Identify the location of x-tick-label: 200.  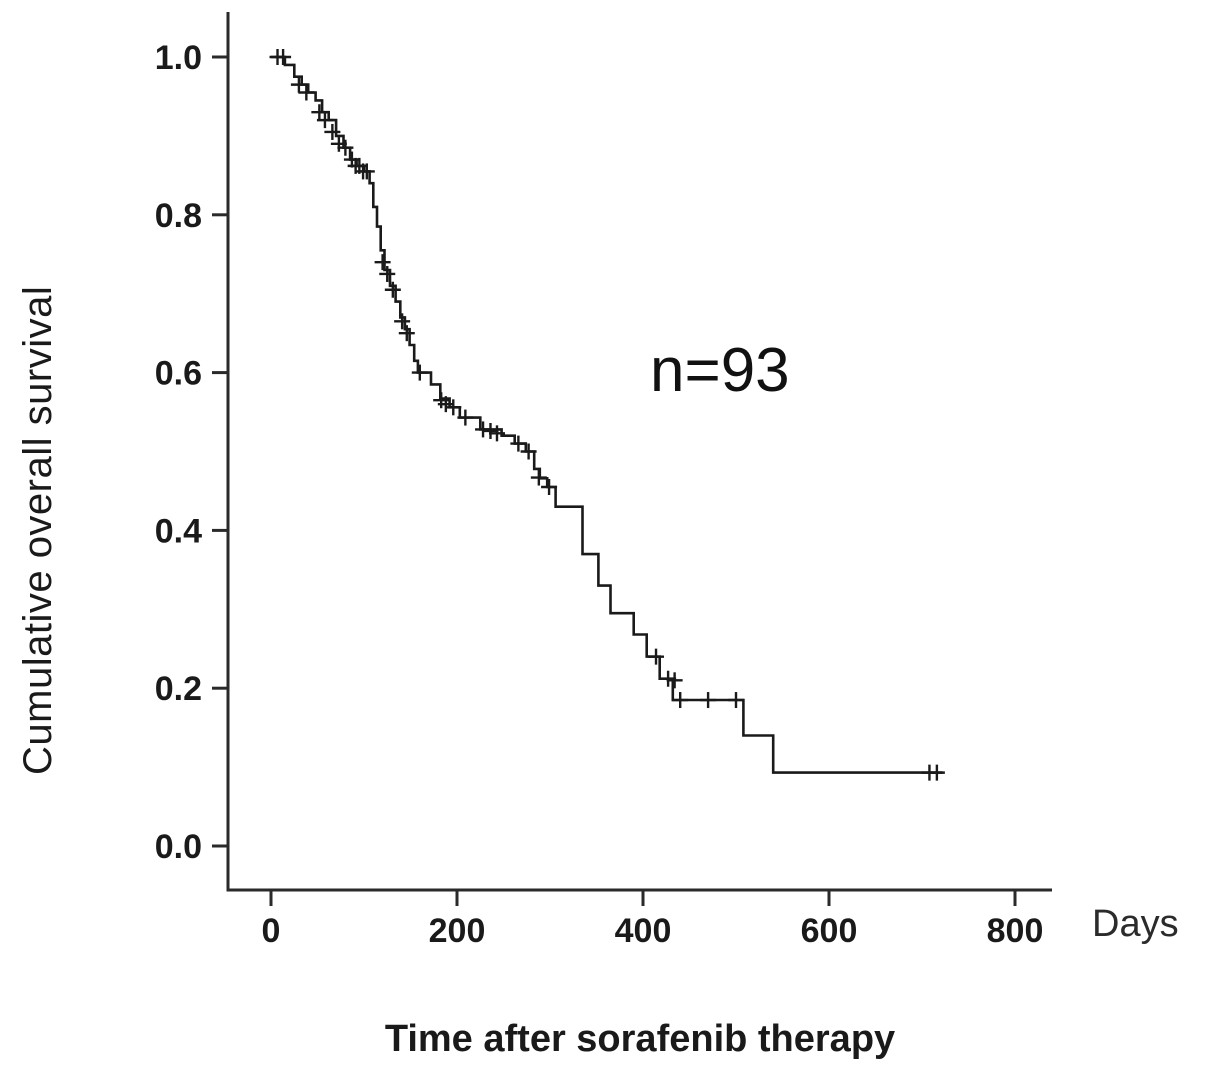
(457, 931).